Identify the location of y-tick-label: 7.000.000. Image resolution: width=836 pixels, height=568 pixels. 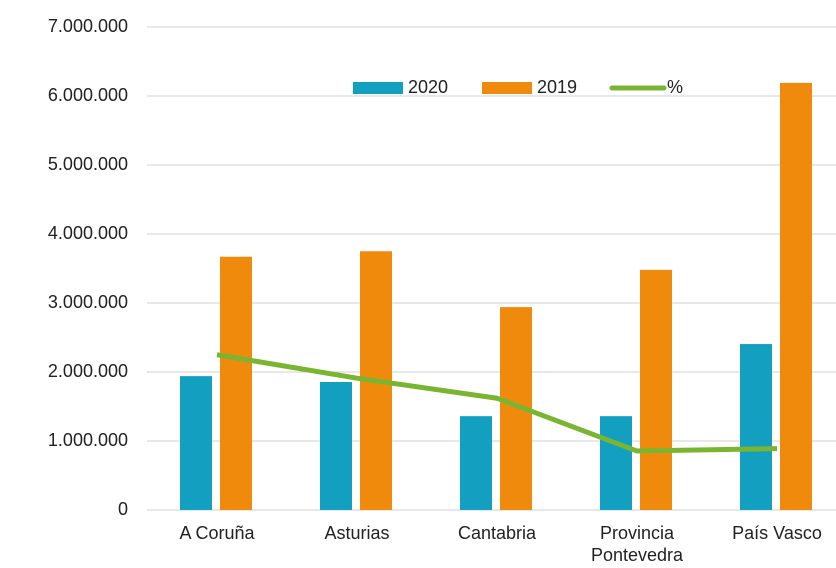
(88, 26).